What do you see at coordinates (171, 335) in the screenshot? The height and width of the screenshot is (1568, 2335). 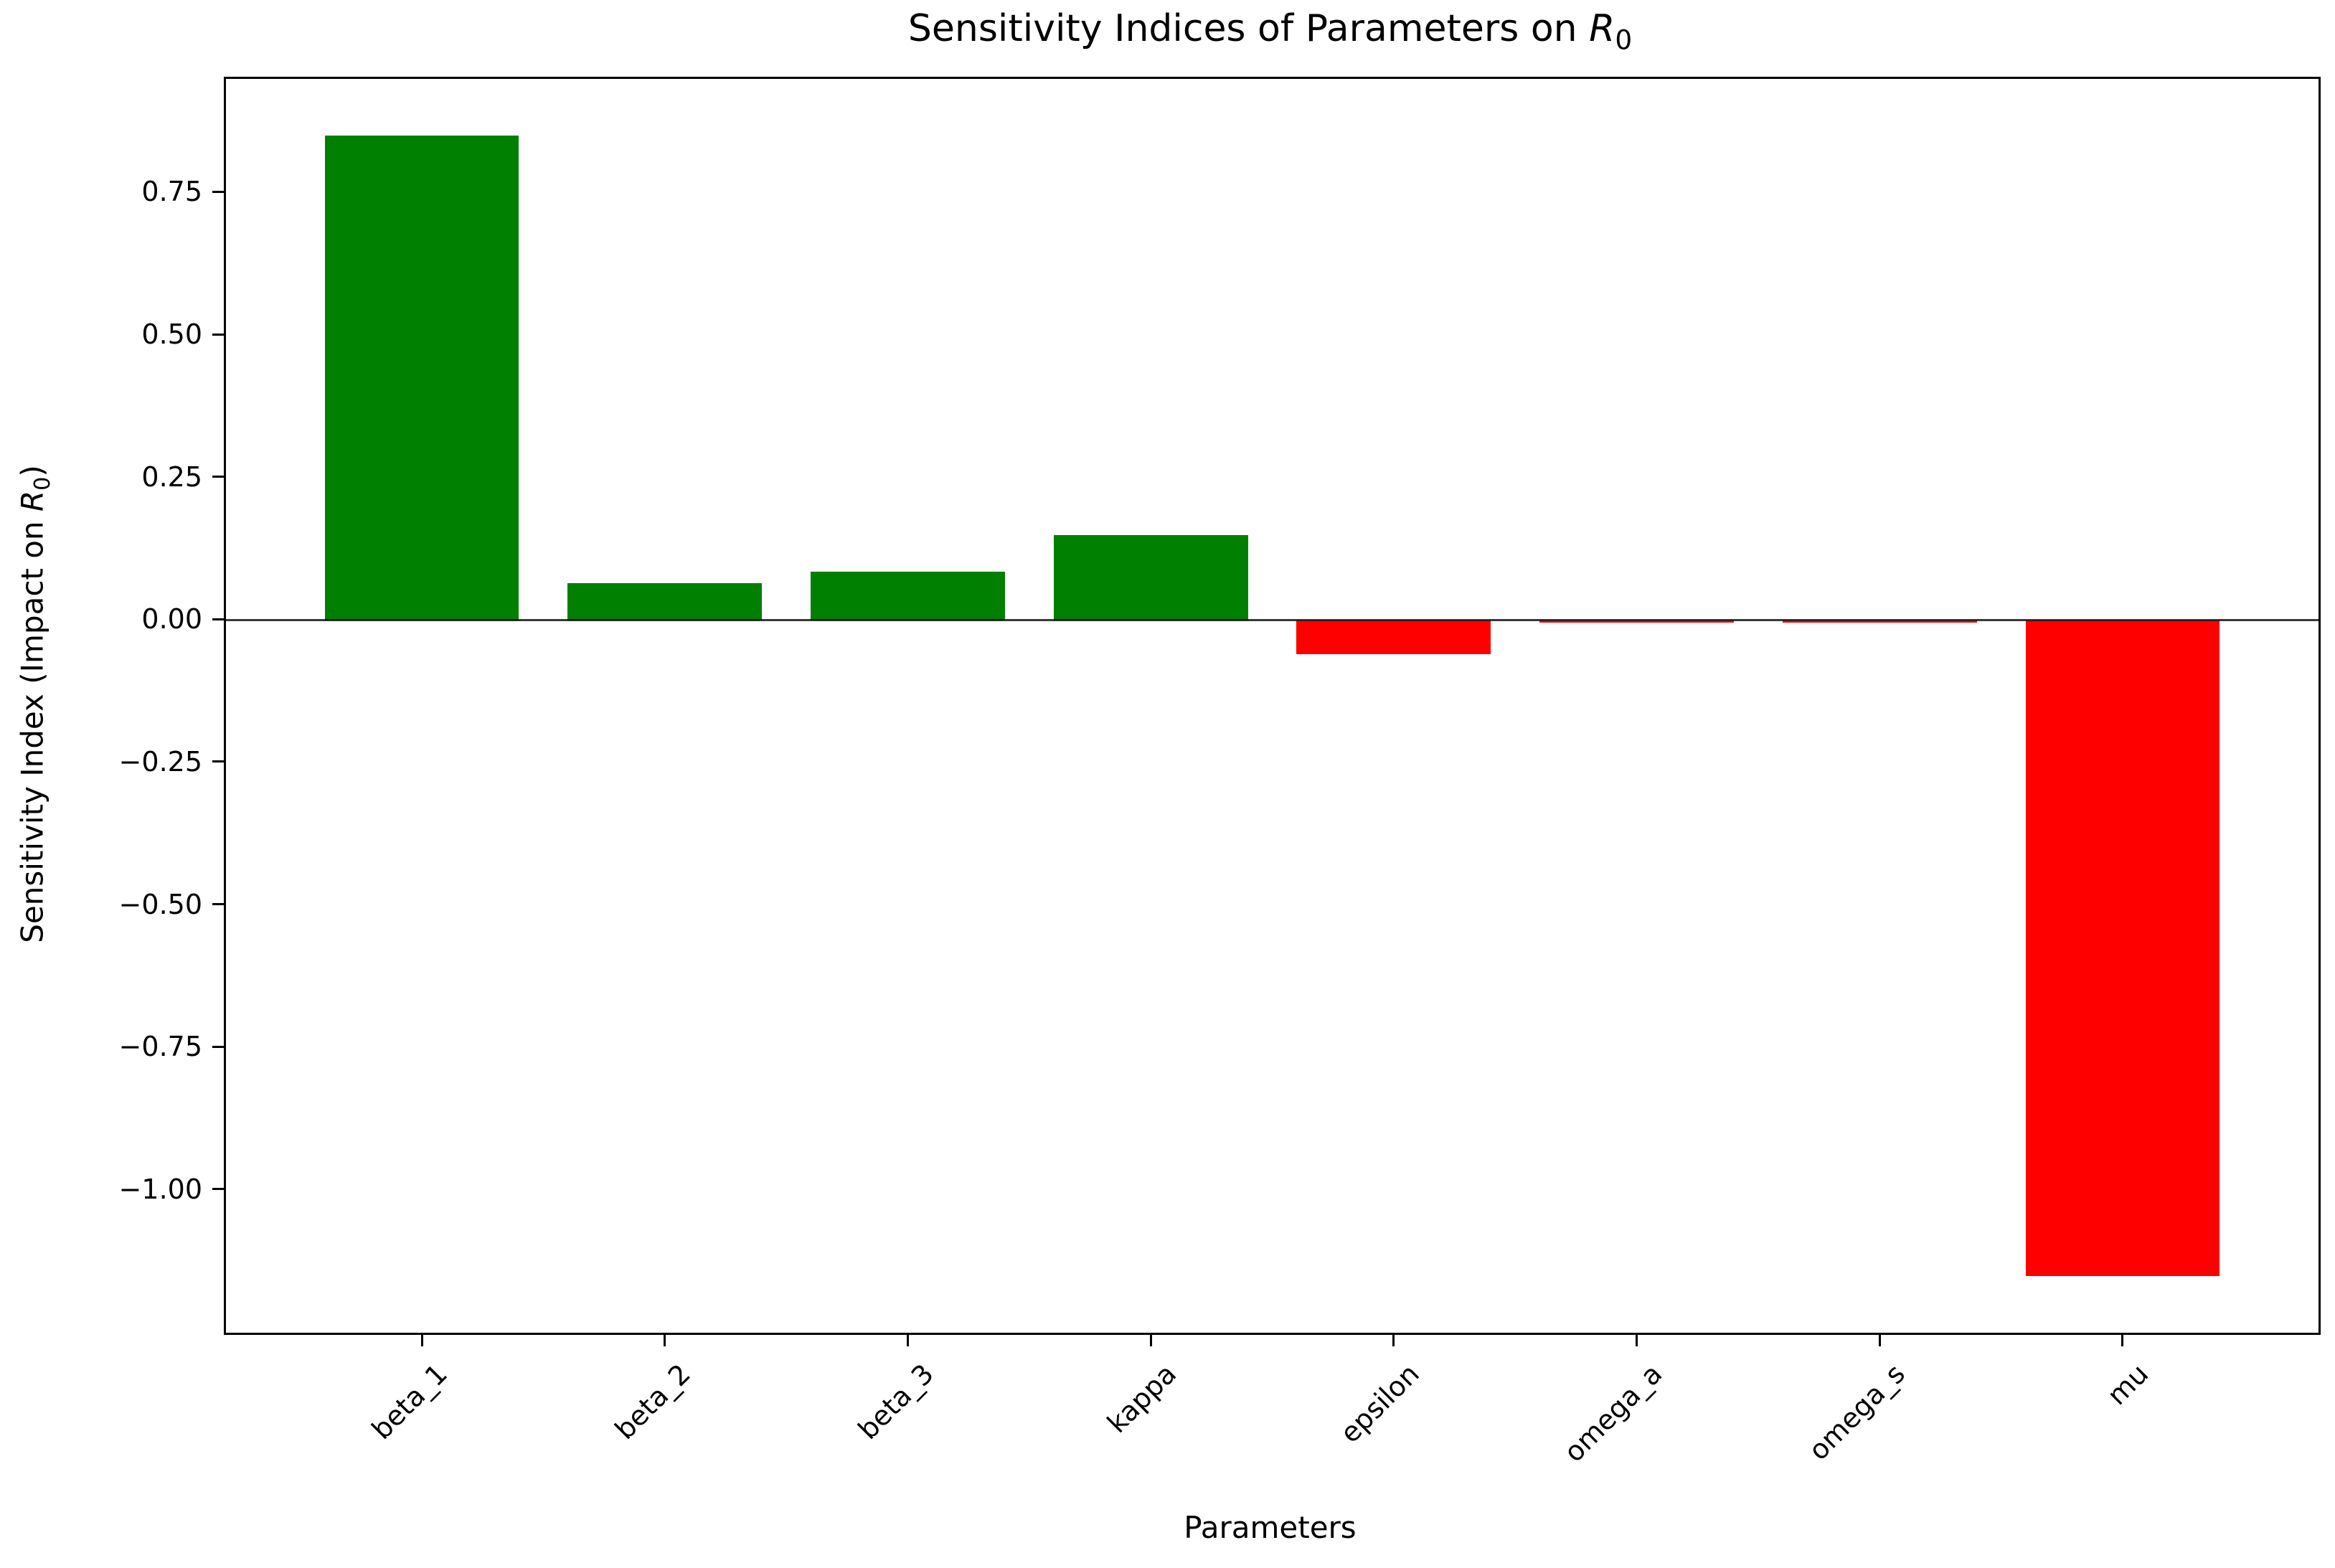 I see `y-tick-label: 0.50` at bounding box center [171, 335].